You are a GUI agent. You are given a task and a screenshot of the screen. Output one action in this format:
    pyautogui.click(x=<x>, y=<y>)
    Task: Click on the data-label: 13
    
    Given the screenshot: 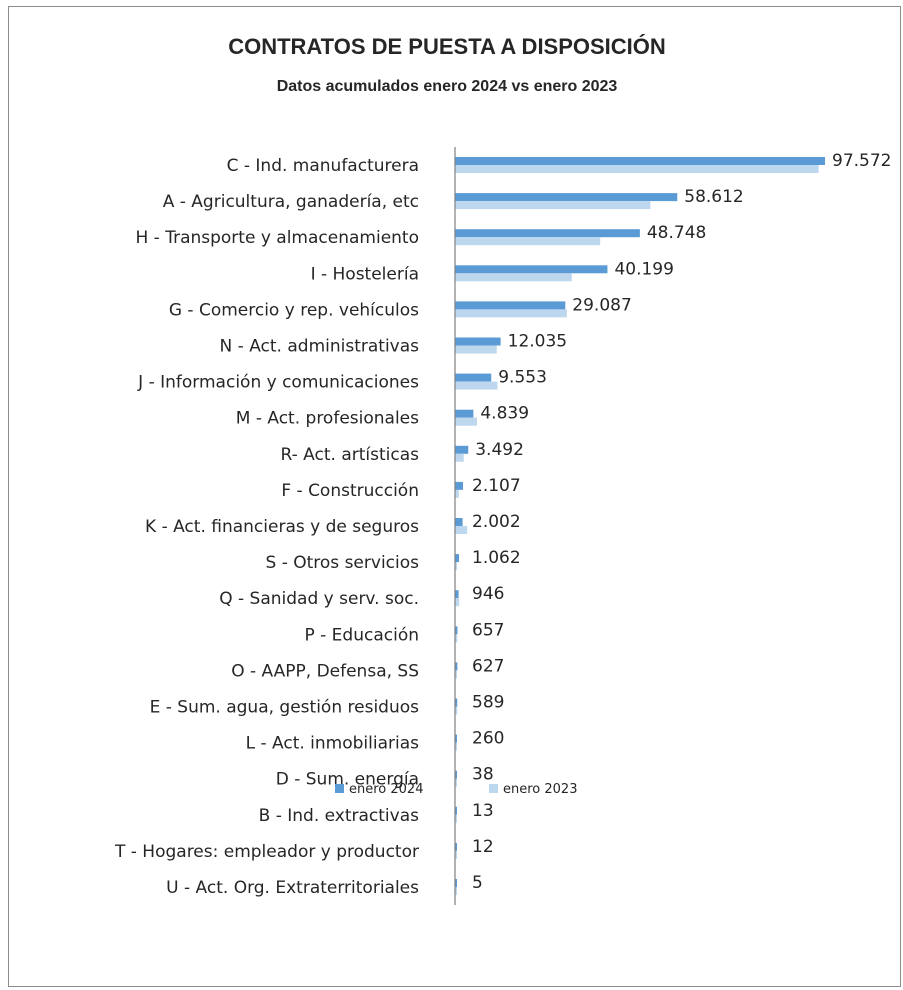 What is the action you would take?
    pyautogui.click(x=483, y=811)
    